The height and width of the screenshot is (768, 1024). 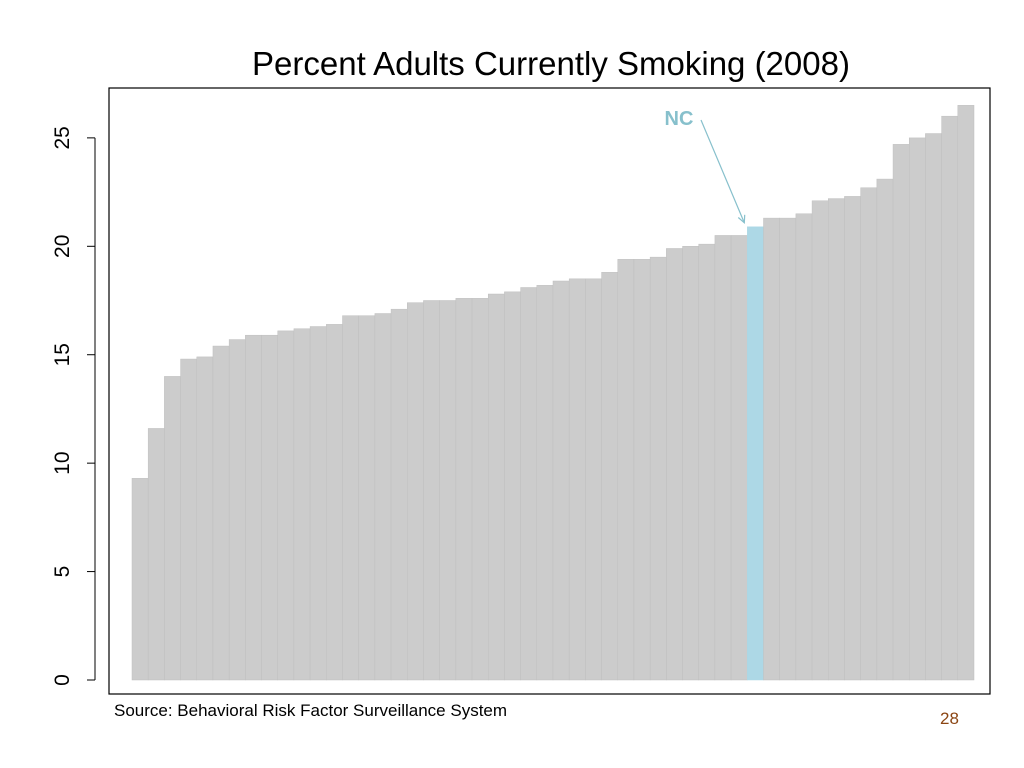 I want to click on annotation-arrow, so click(x=722, y=171).